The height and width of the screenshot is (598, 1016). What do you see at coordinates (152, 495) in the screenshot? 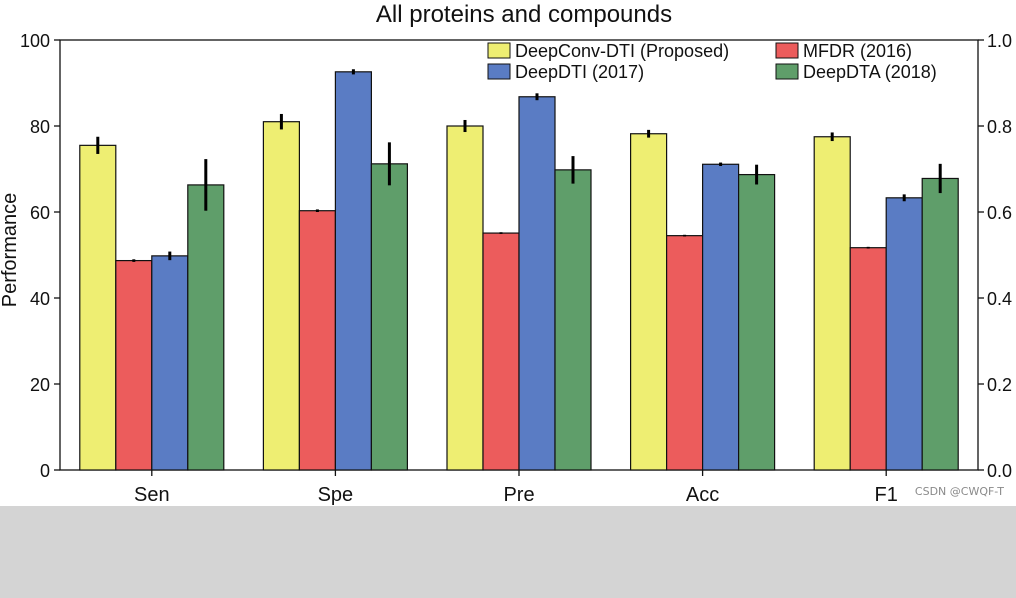
I see `x-tick-label: Sen` at bounding box center [152, 495].